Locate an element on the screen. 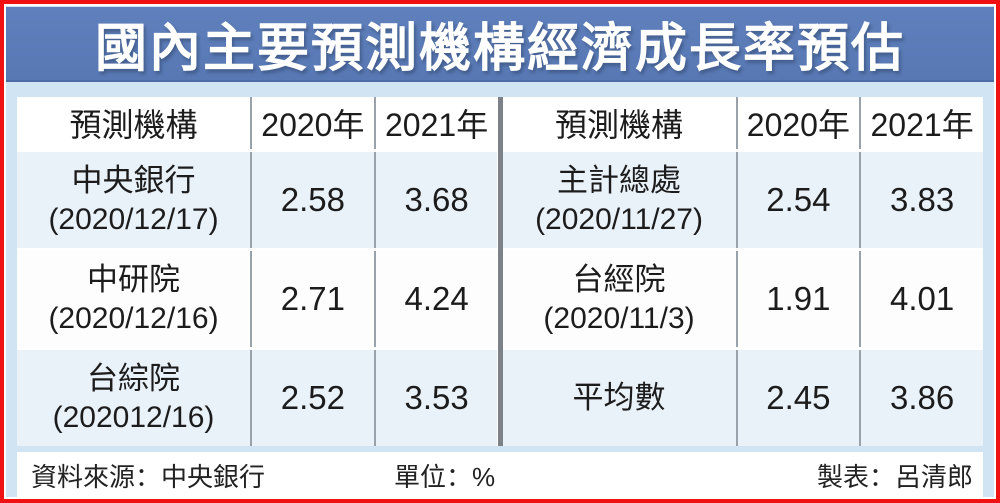  cell-value-2021: 4.24 is located at coordinates (435, 299).